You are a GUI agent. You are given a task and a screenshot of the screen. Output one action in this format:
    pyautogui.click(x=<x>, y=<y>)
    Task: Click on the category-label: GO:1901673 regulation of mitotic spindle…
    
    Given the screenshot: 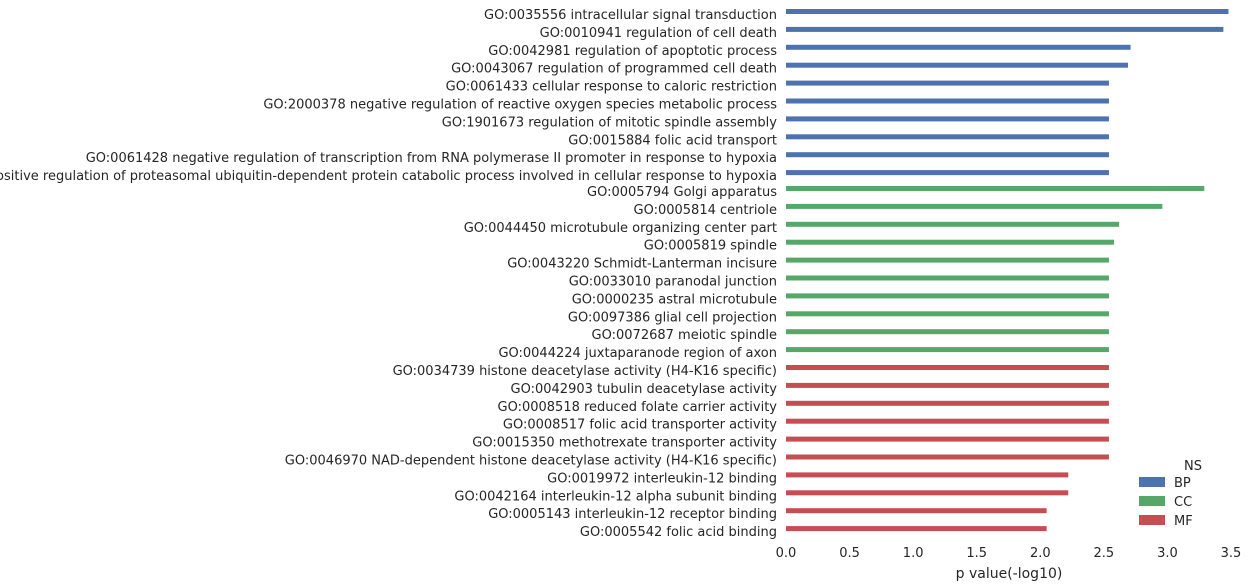 What is the action you would take?
    pyautogui.click(x=610, y=122)
    